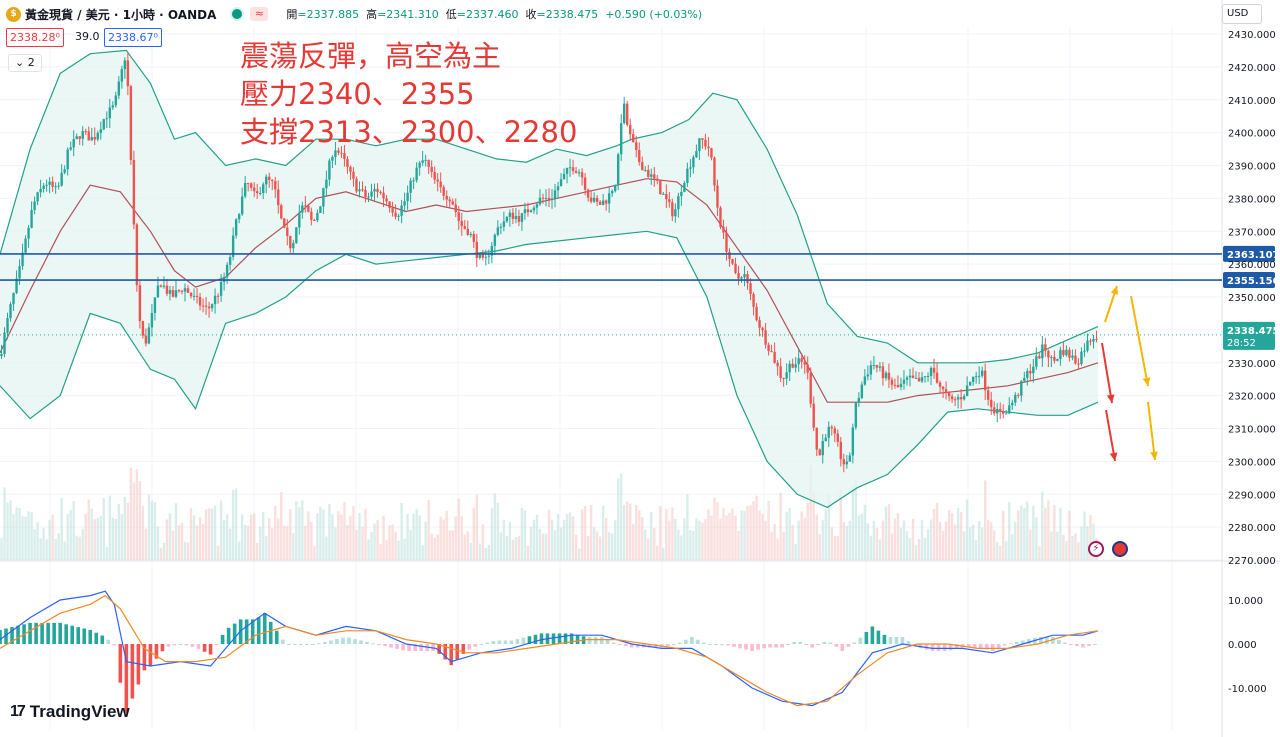  I want to click on symbol-info: $ 黃金現貨 / 美元 · 1小時 · OANDA, so click(108, 14).